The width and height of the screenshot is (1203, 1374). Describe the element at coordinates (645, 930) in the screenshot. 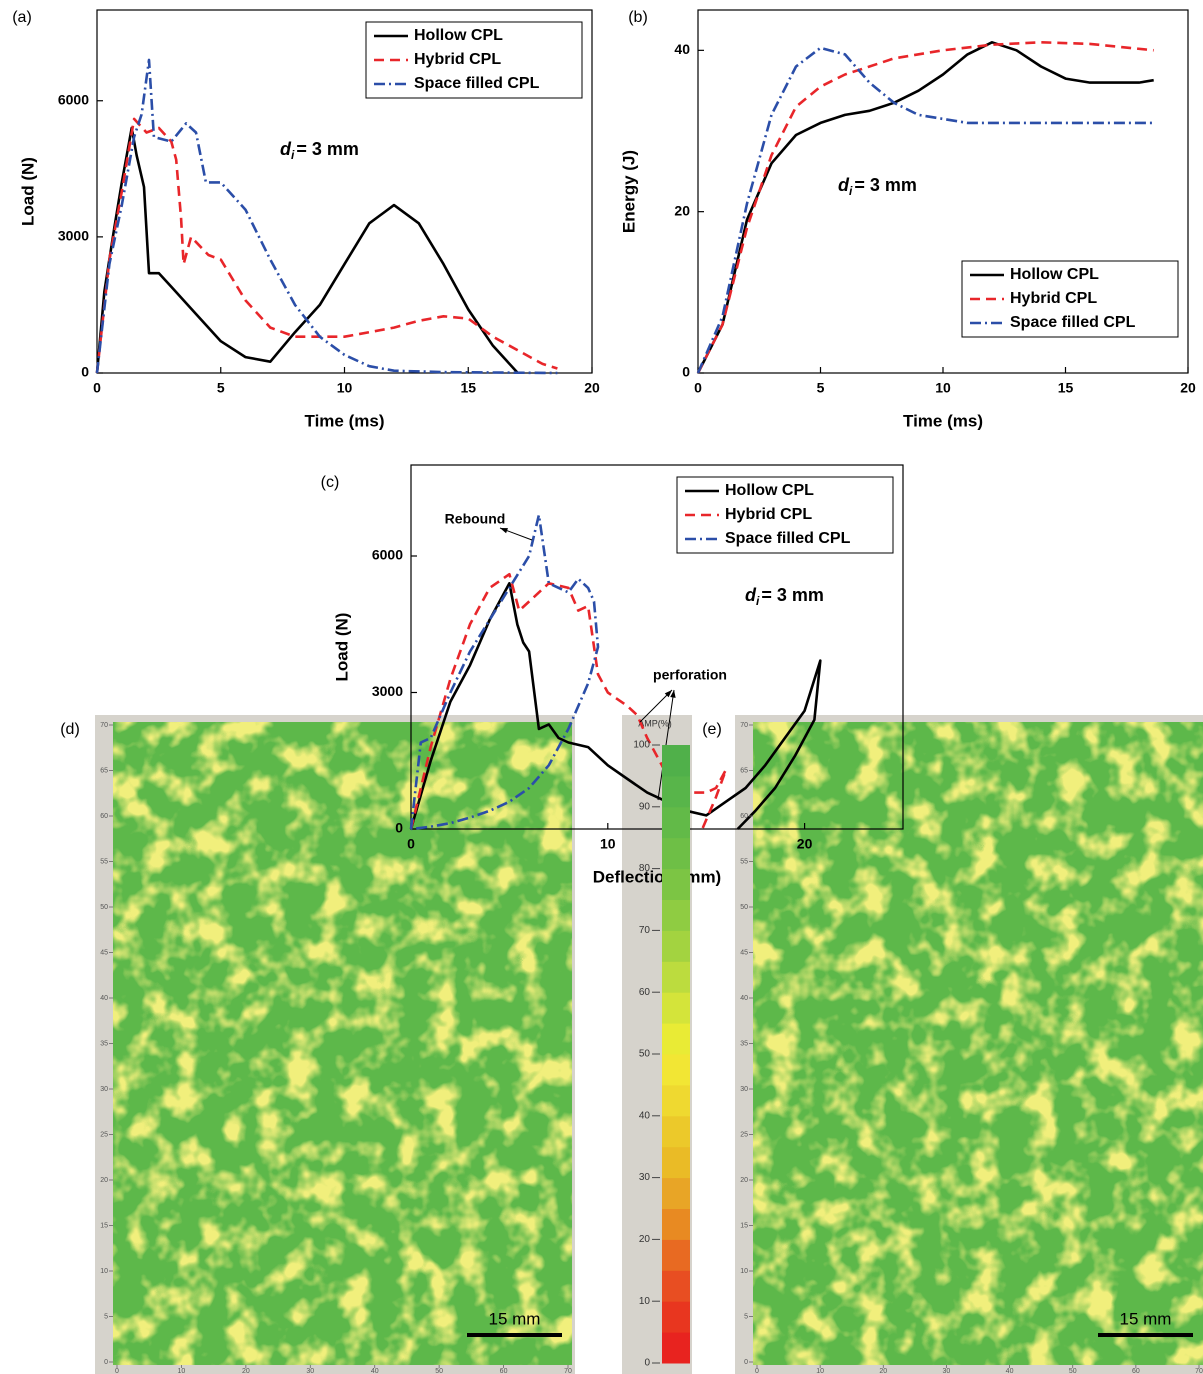

I see `colorbar-tick-label: 70` at that location.